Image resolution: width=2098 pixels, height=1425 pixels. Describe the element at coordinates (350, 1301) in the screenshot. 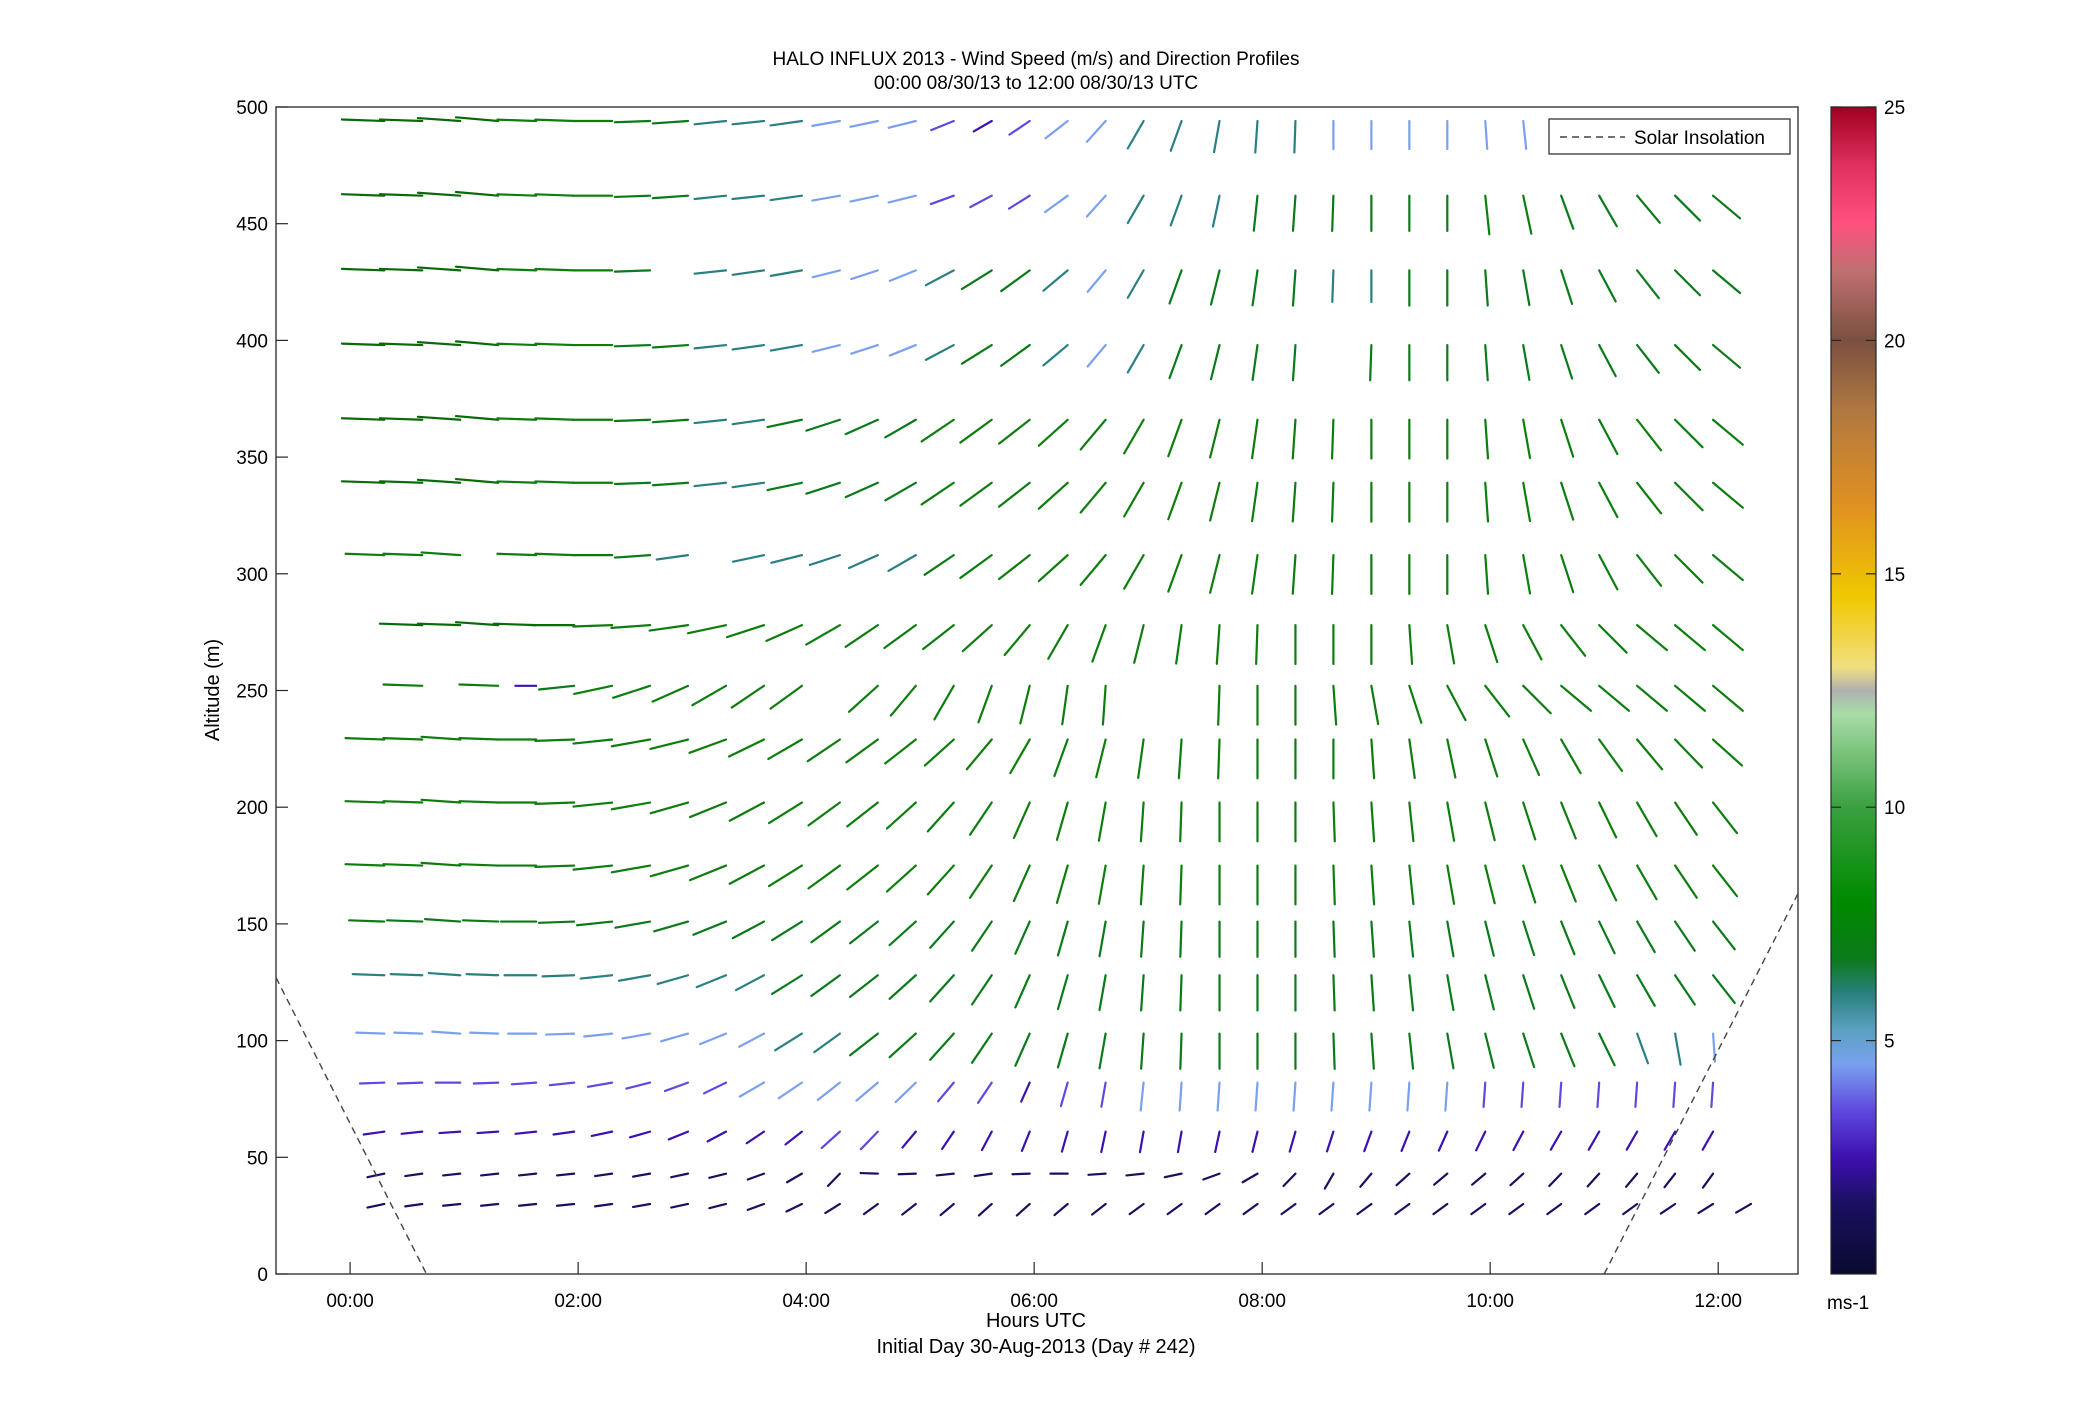

I see `x-tick-label: 00:00` at that location.